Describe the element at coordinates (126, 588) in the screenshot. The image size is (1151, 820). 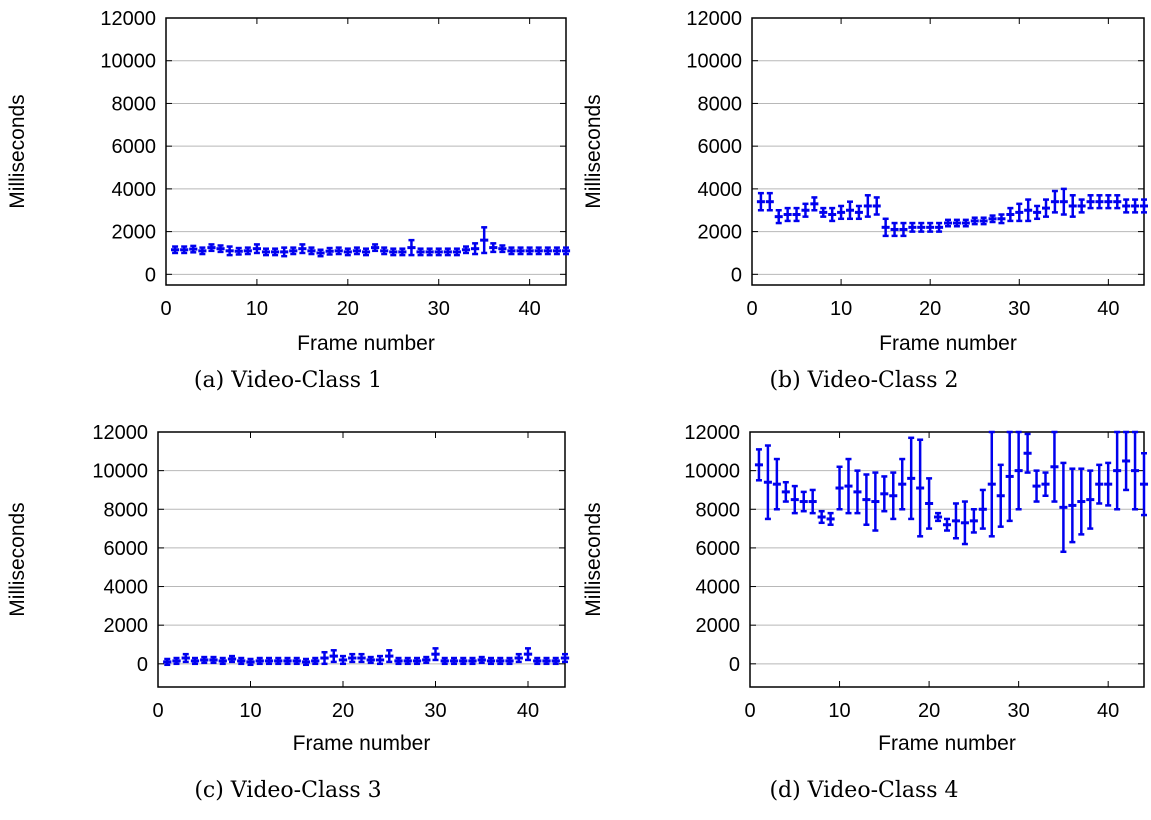
I see `y-tick-label: 4000` at that location.